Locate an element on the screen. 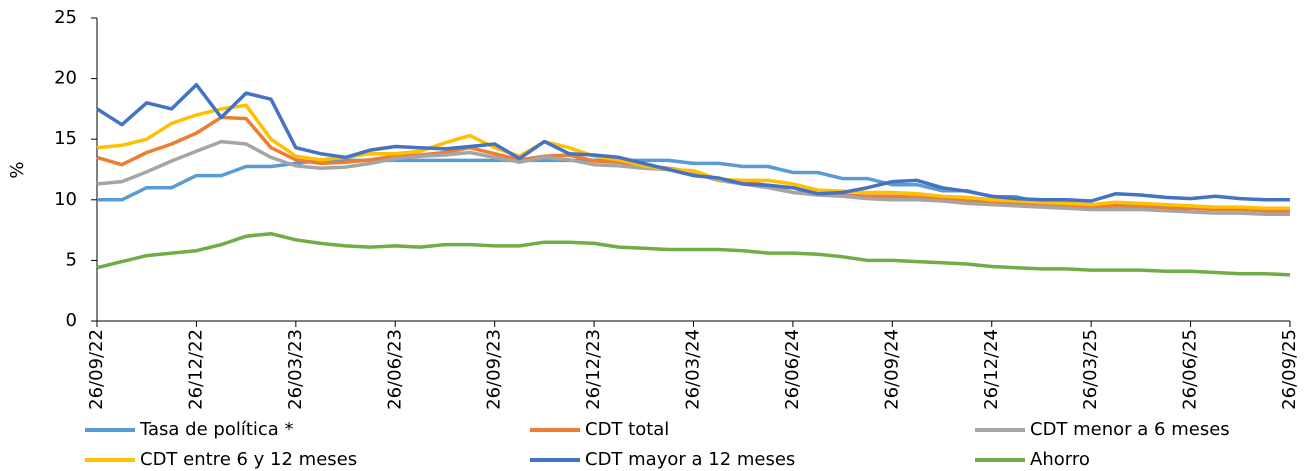 The image size is (1310, 471). series-line is located at coordinates (693, 254).